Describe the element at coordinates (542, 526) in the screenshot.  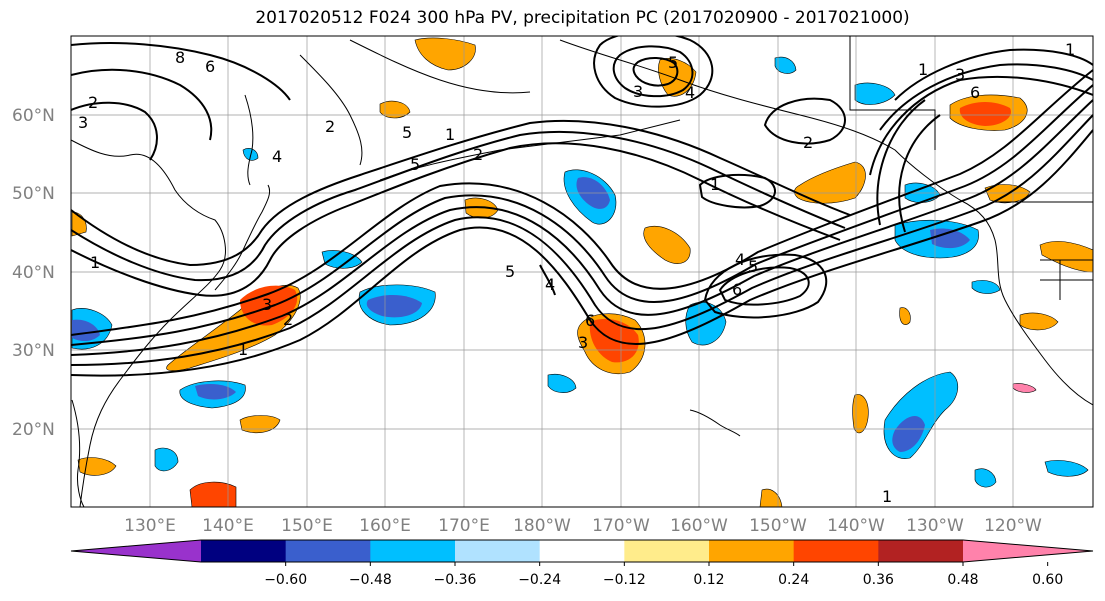
I see `longitude-label: 180°W` at that location.